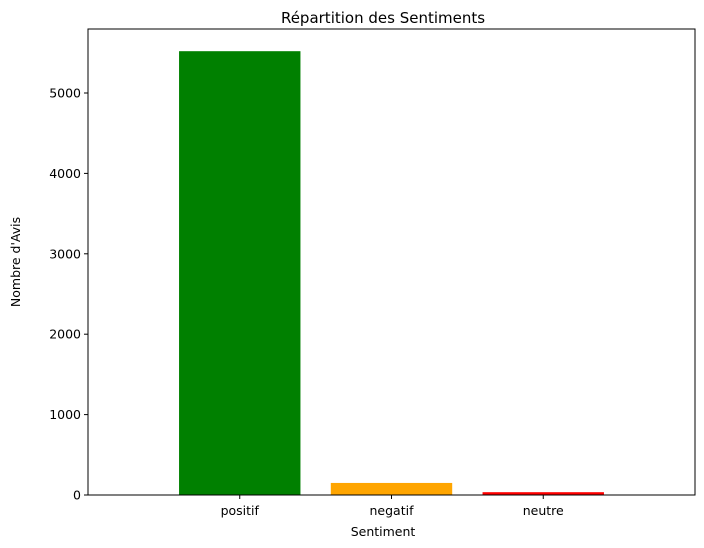 The image size is (704, 548). Describe the element at coordinates (543, 493) in the screenshot. I see `bar-neutre` at that location.